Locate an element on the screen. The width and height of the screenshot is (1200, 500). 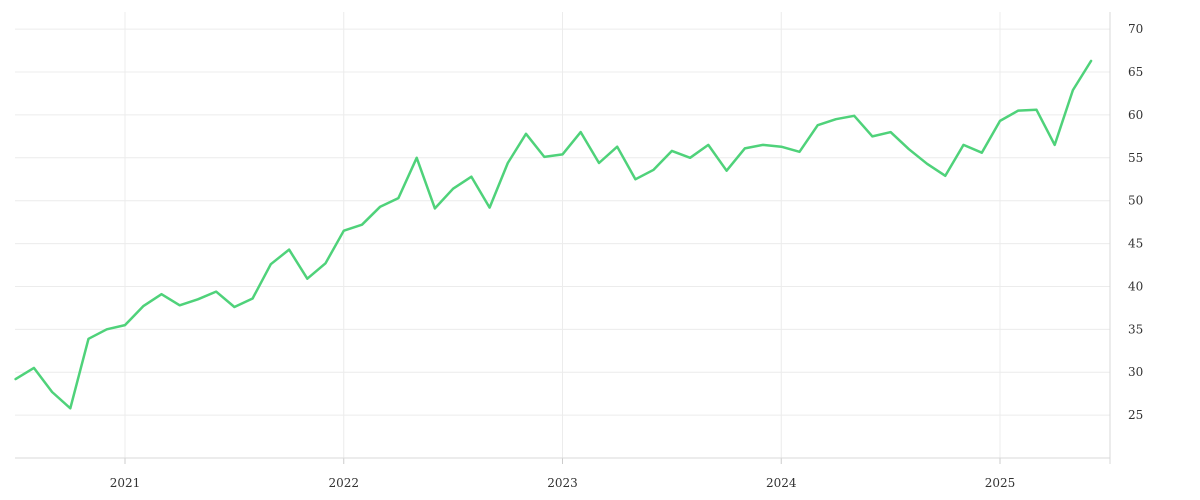
y-tick-label: 40 is located at coordinates (1135, 286).